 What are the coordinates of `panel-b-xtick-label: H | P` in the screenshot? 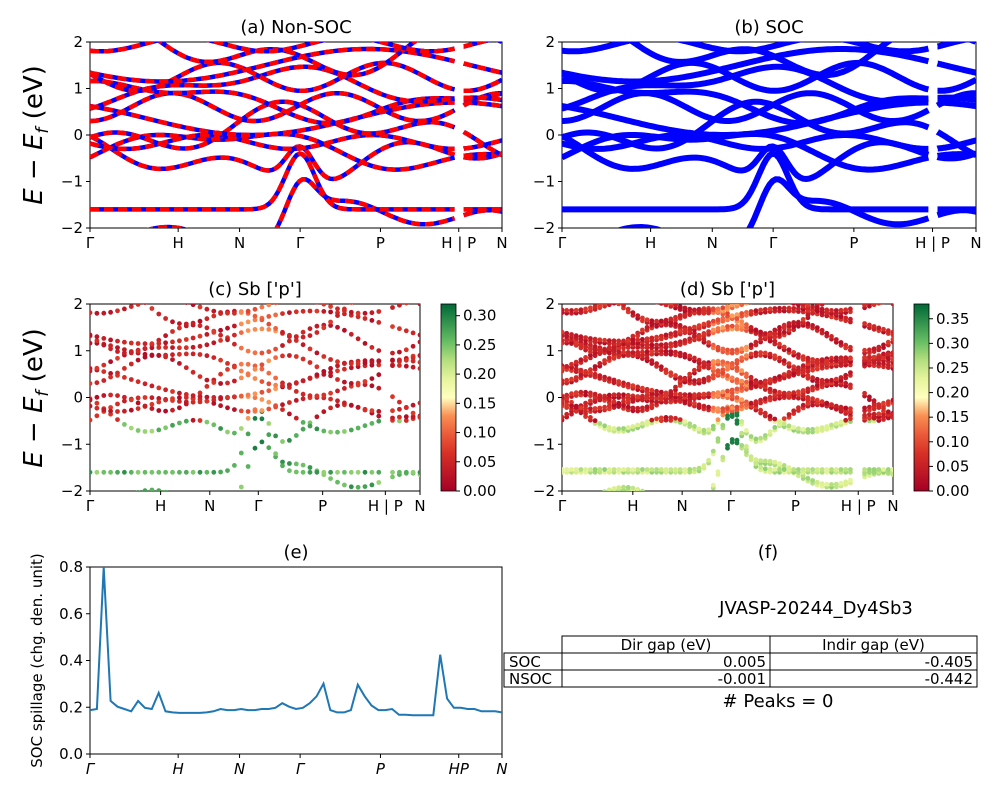 It's located at (932, 243).